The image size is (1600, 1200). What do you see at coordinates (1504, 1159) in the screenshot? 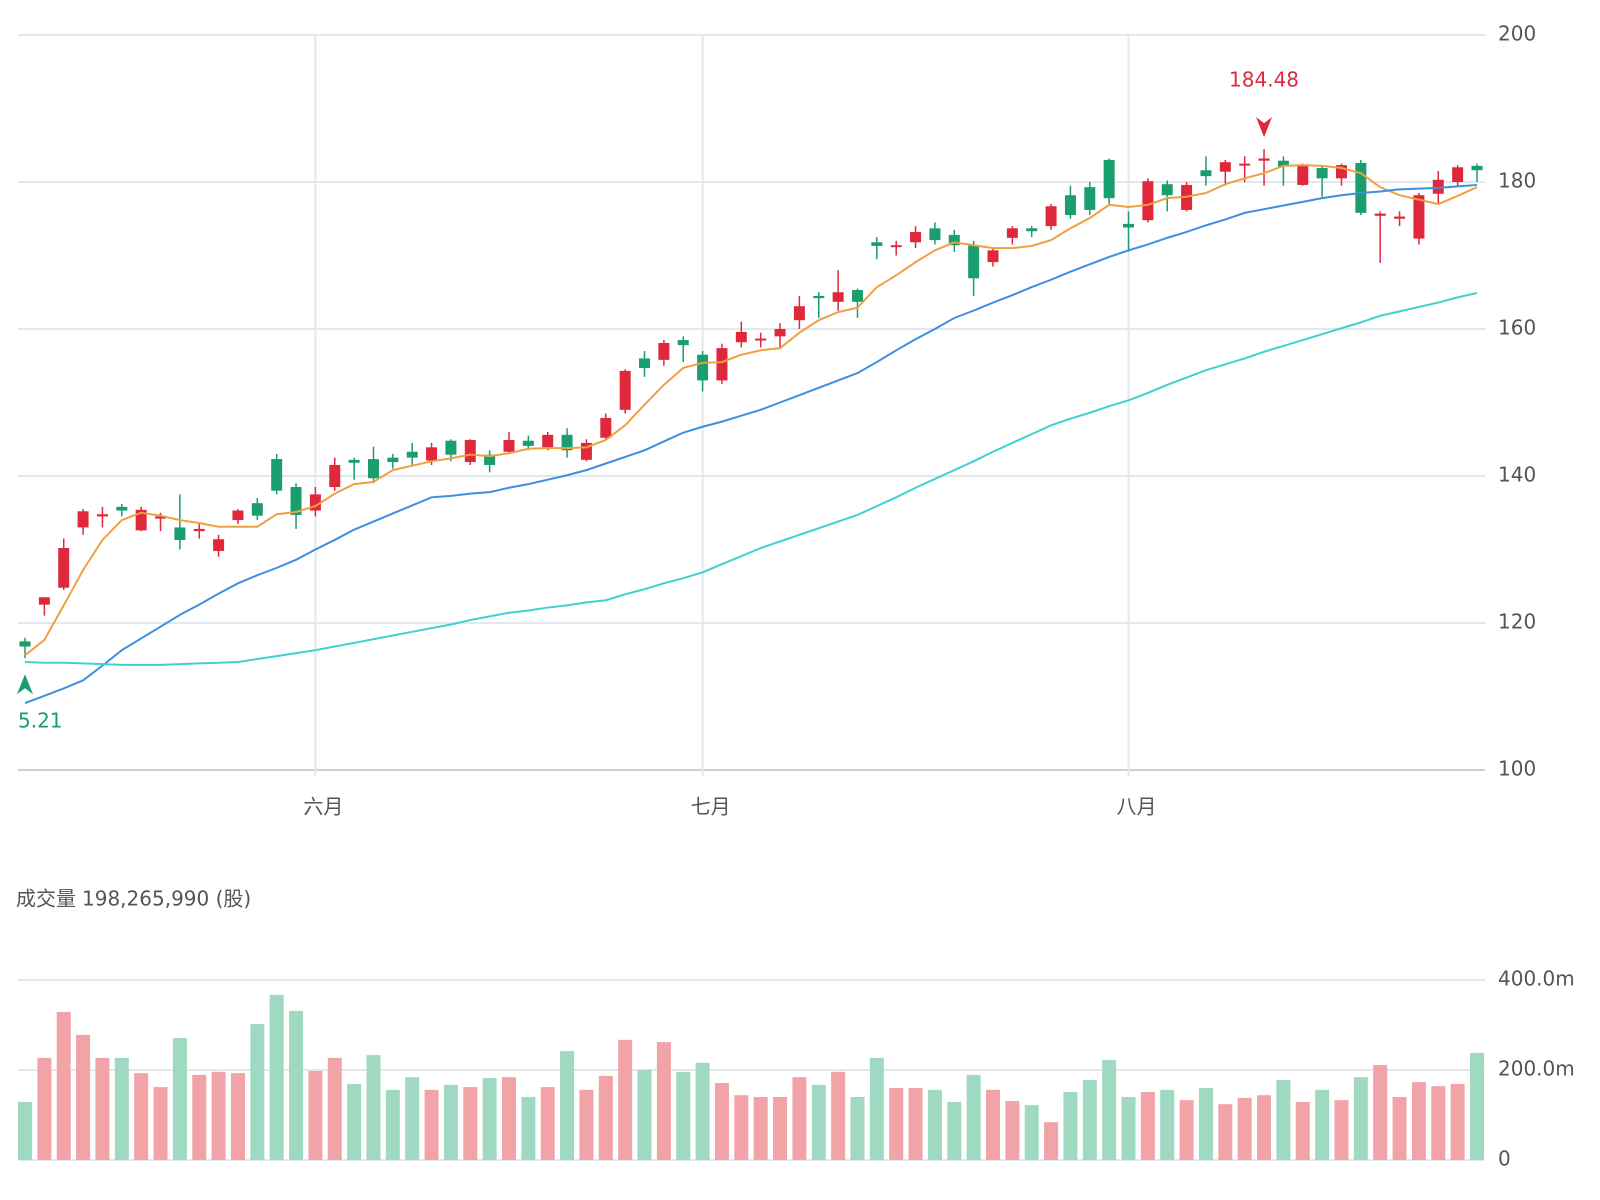
I see `y-tick-label: 0` at bounding box center [1504, 1159].